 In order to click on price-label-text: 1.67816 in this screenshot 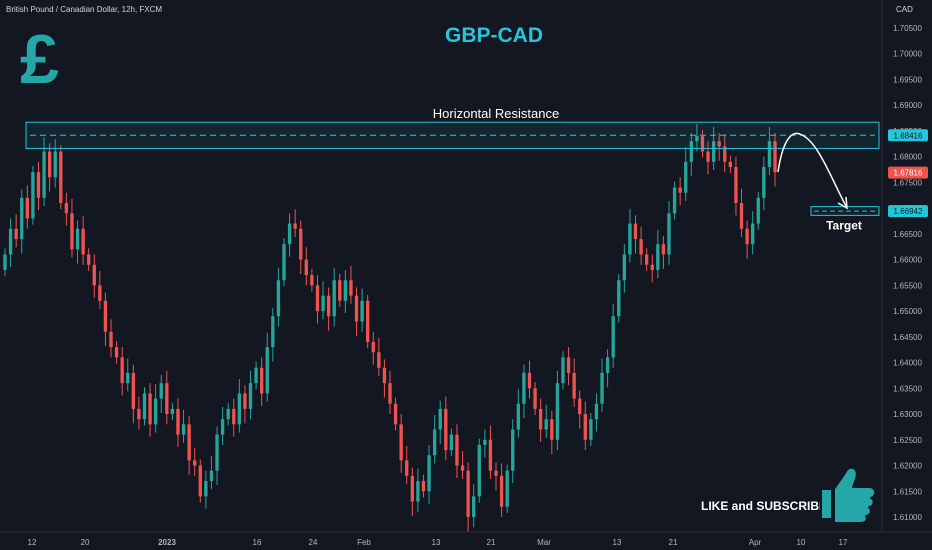, I will do `click(908, 173)`.